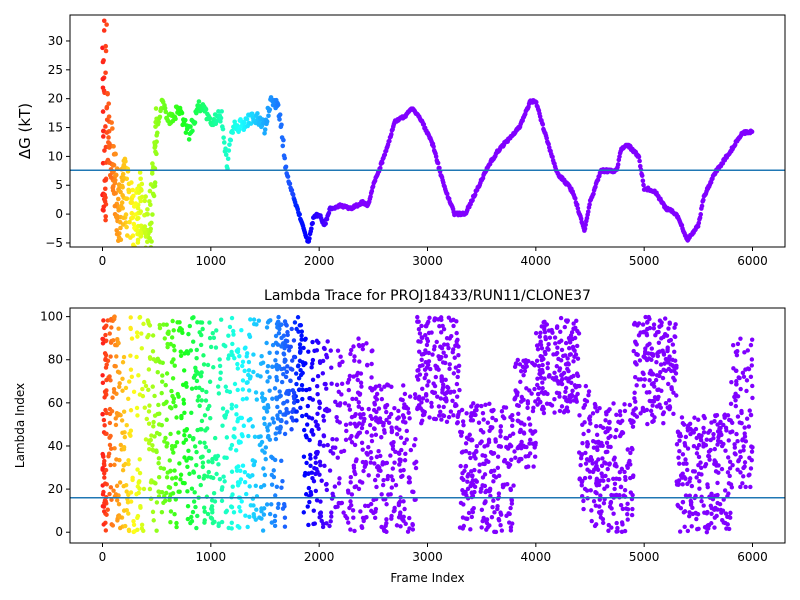 The width and height of the screenshot is (800, 600). Describe the element at coordinates (319, 557) in the screenshot. I see `lambda-x-tick-label: 2000` at that location.